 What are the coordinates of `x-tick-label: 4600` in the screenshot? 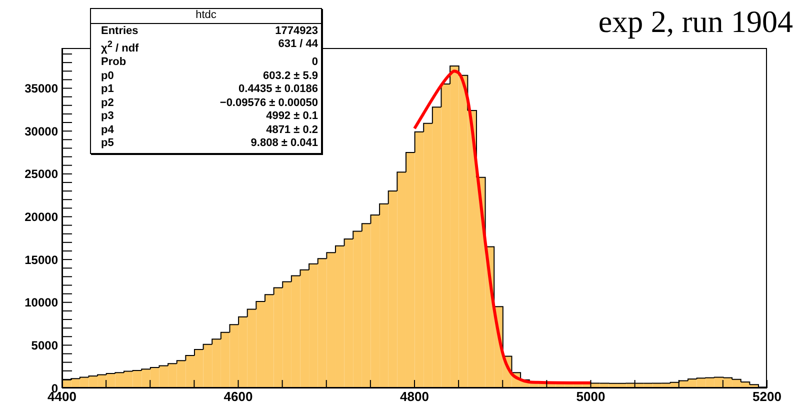 It's located at (238, 396).